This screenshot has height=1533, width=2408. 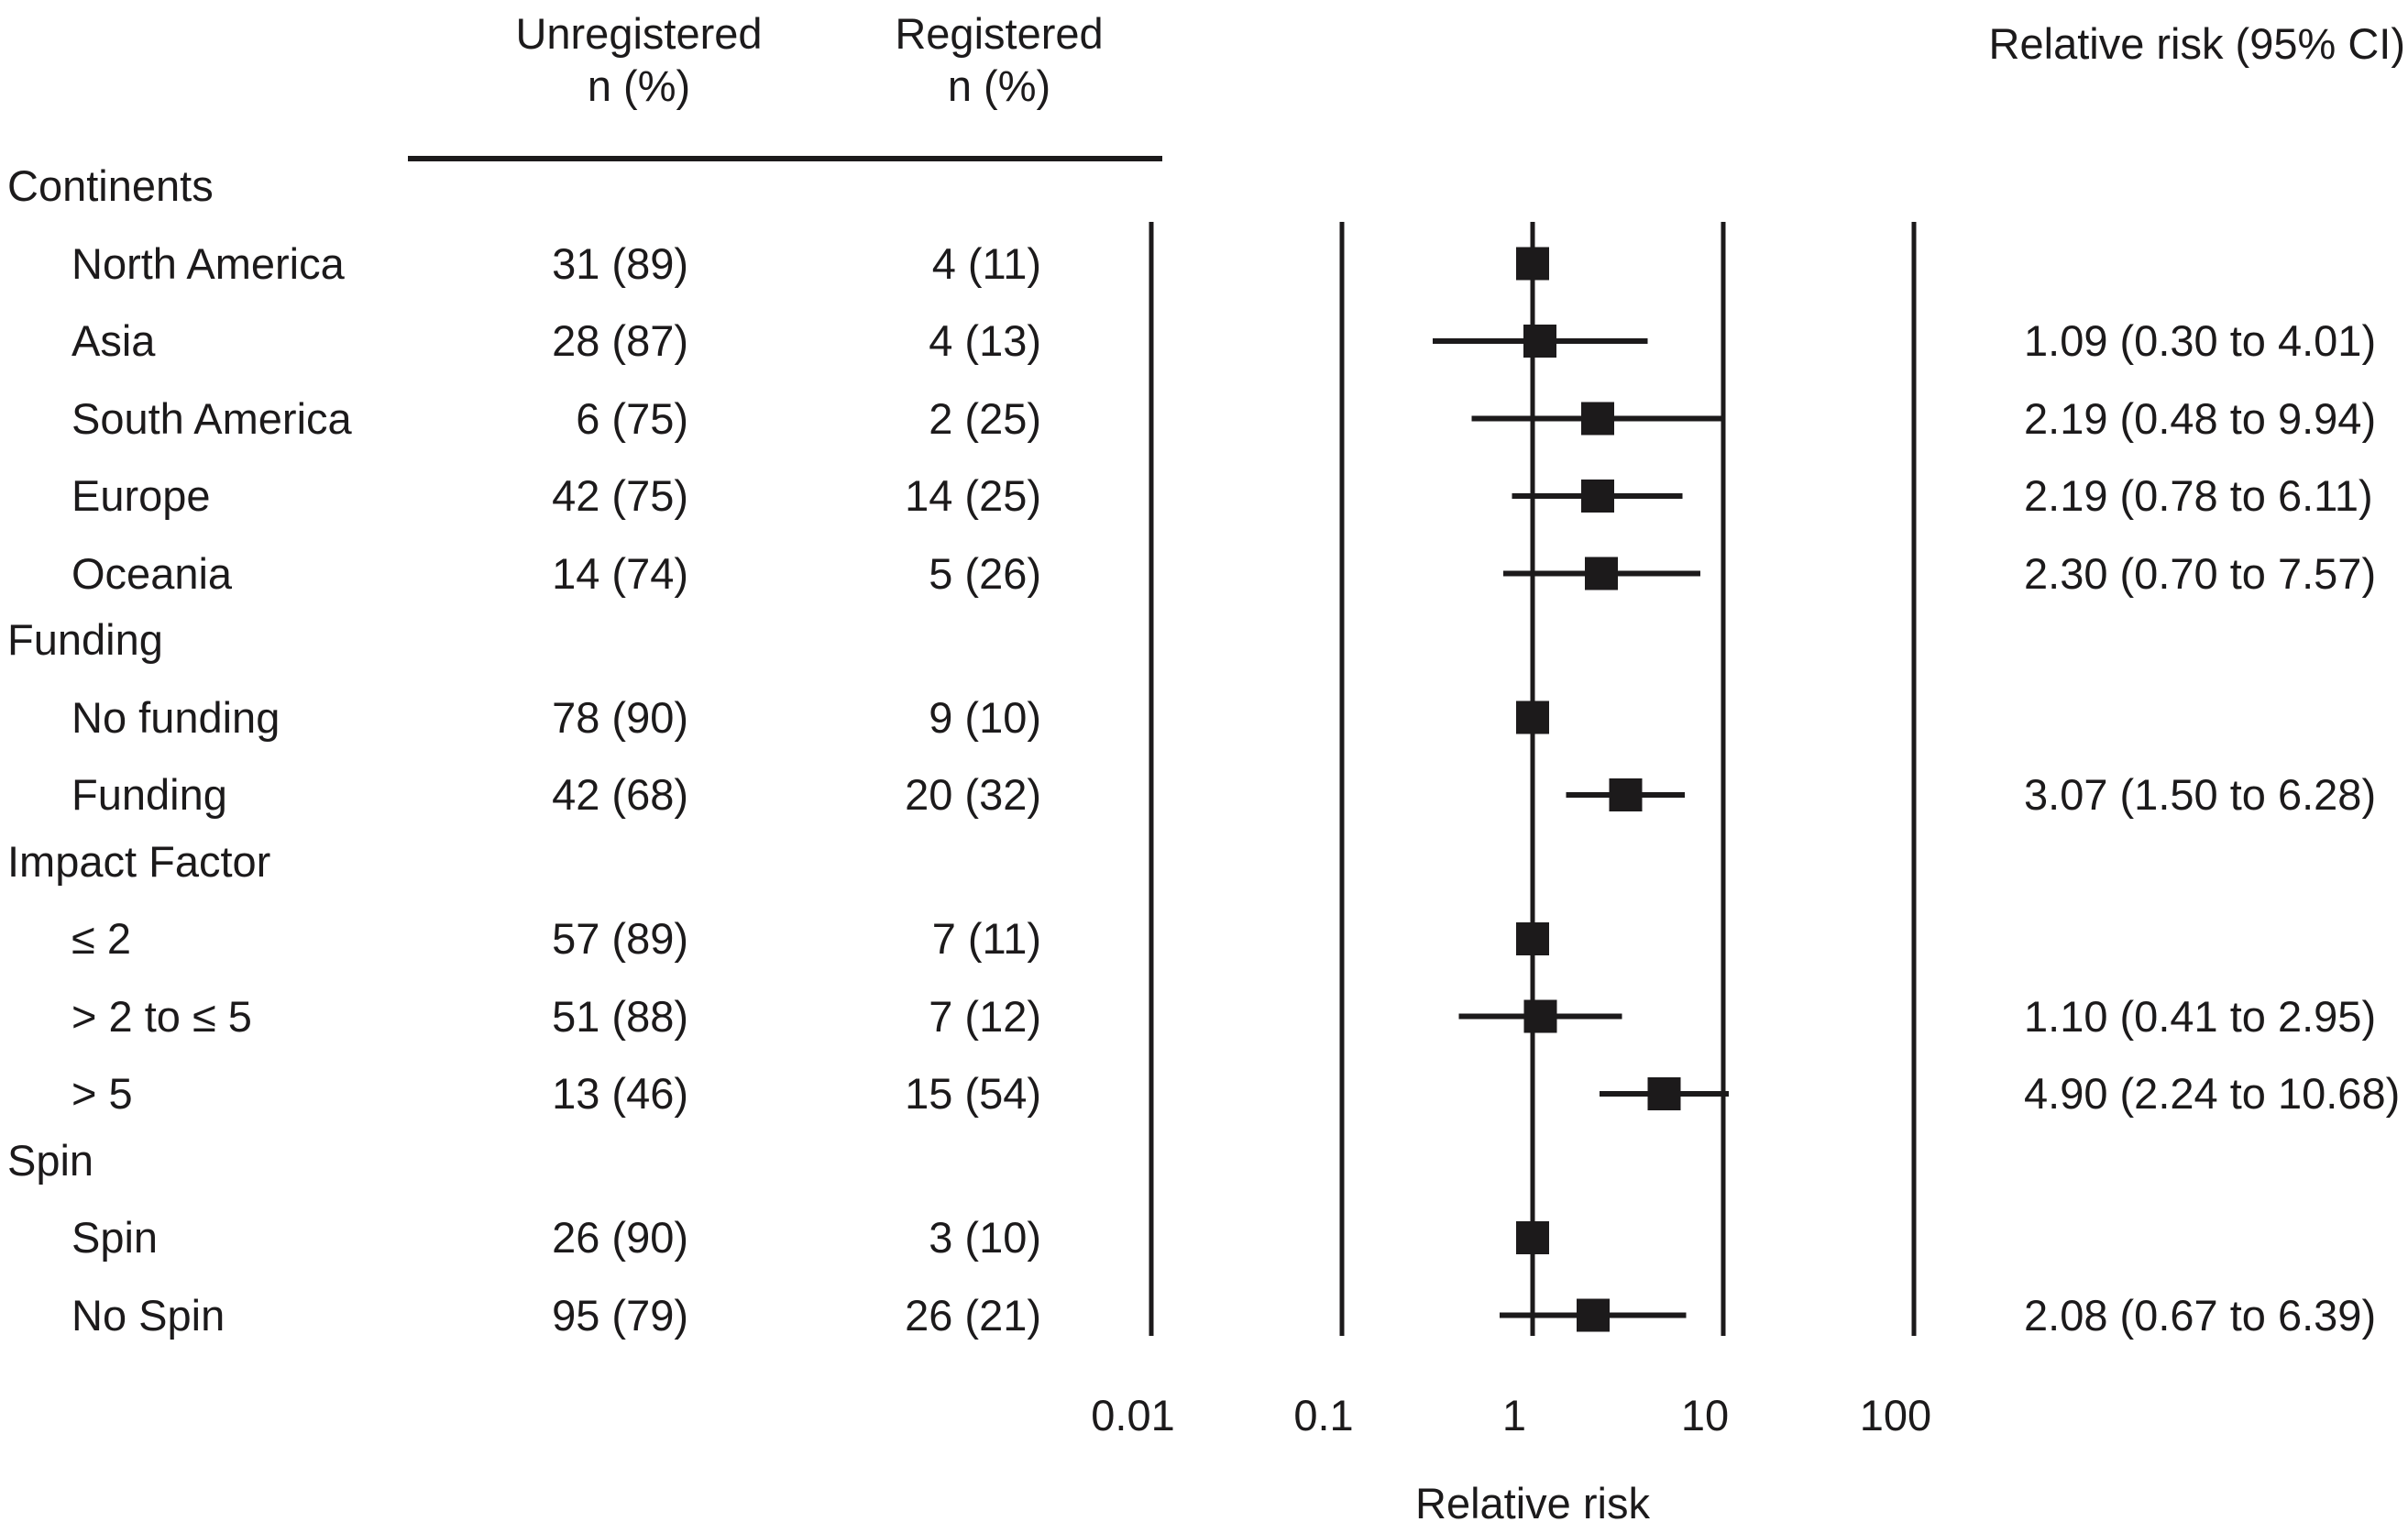 I want to click on unregistered-value: 14 (74), so click(x=620, y=573).